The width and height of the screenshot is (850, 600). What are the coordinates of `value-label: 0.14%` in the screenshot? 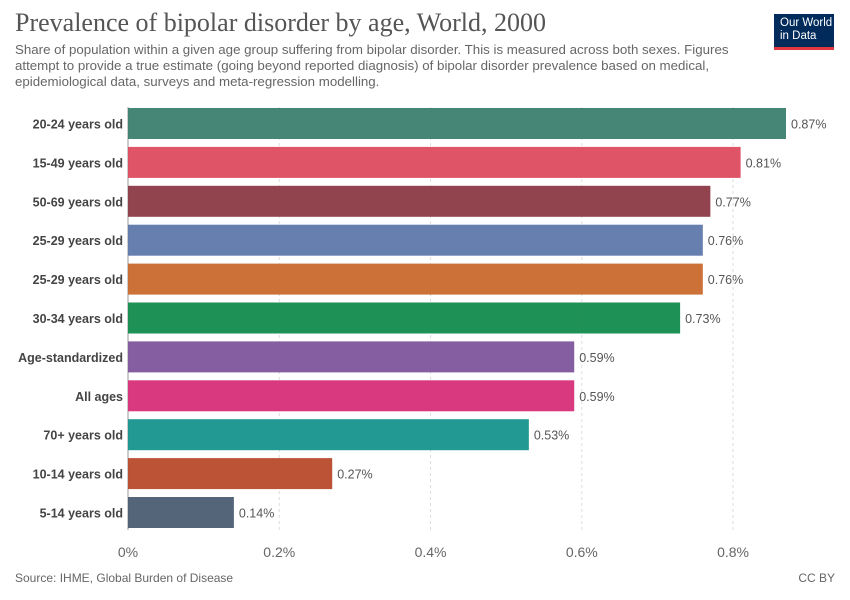 It's located at (256, 514).